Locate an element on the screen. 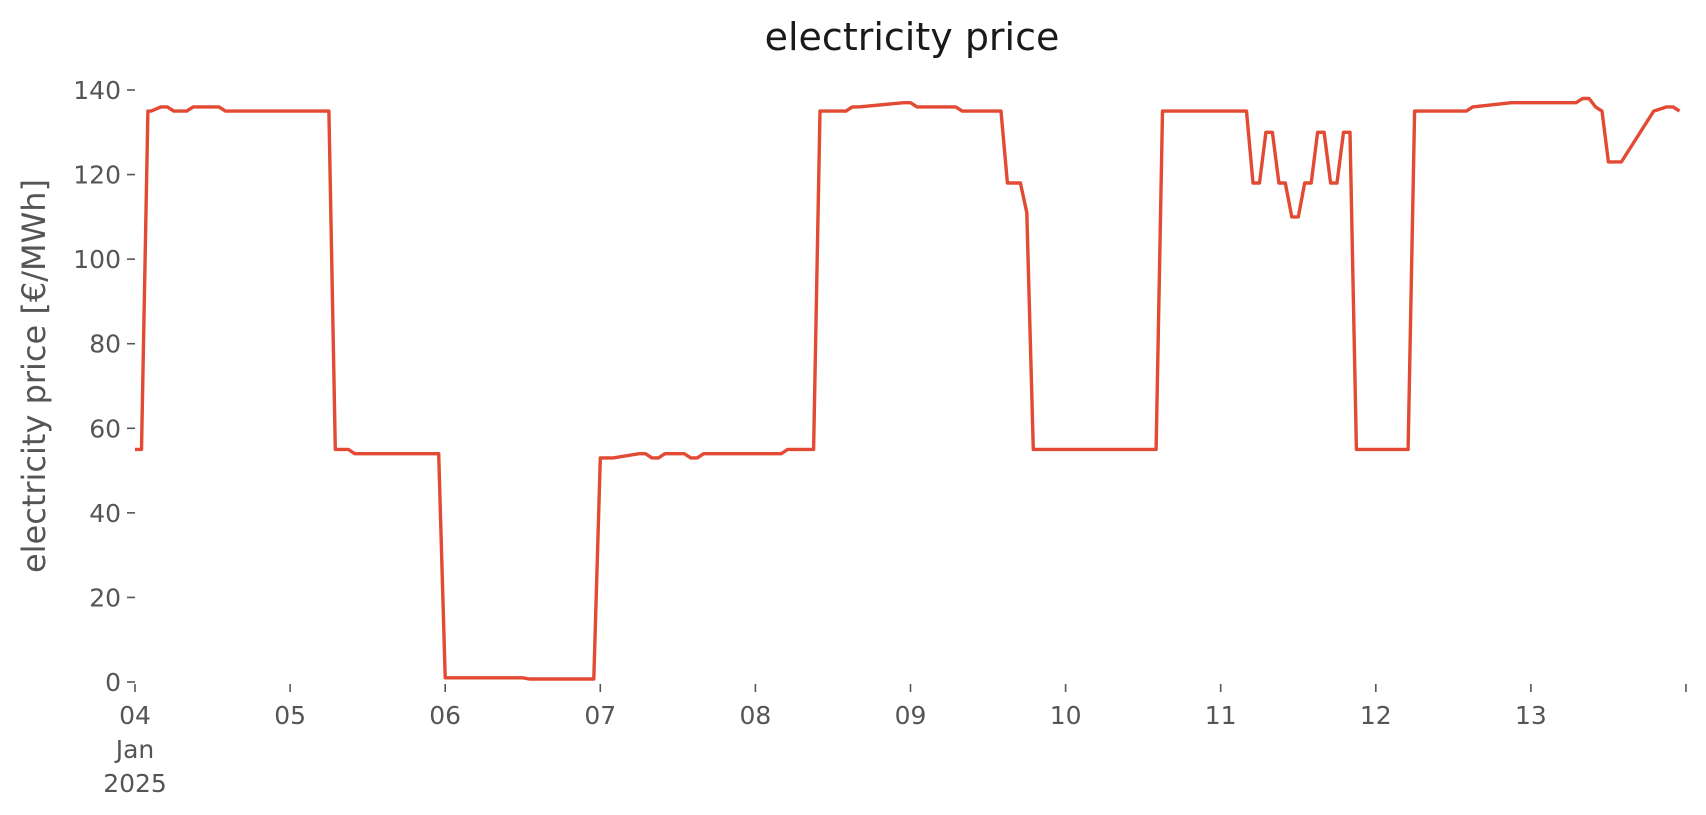  y-tick-label: 120 is located at coordinates (97, 175).